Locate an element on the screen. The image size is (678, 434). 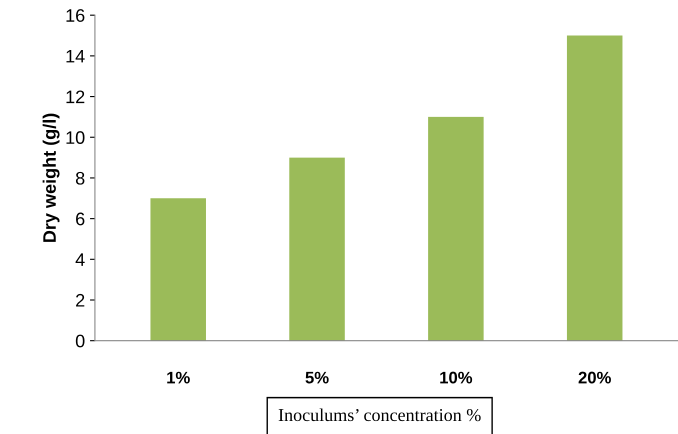
x-axis-title: Inoculums’ concentration % is located at coordinates (379, 415).